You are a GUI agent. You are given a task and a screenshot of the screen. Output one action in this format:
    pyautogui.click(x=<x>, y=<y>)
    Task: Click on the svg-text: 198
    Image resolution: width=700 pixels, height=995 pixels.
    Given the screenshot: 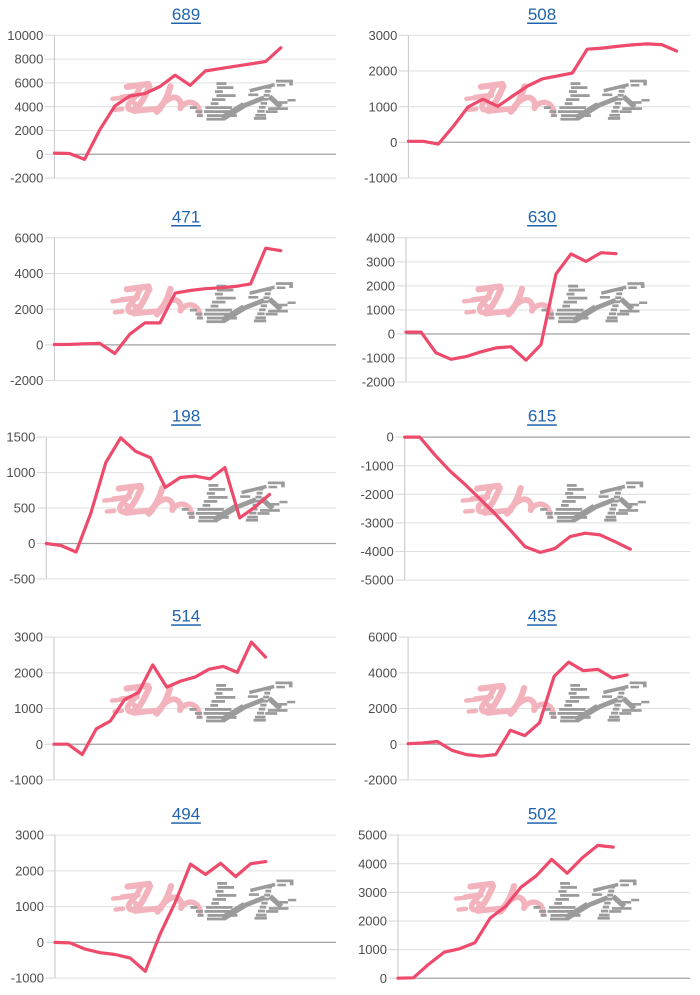 What is the action you would take?
    pyautogui.click(x=186, y=416)
    